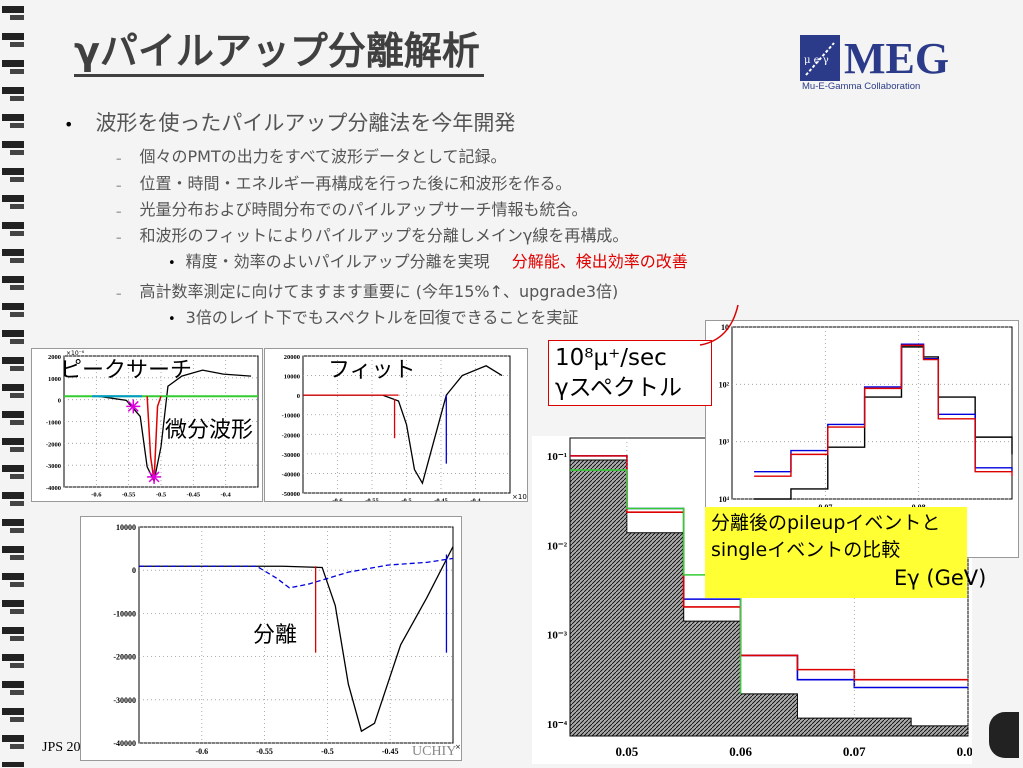 The height and width of the screenshot is (768, 1023). What do you see at coordinates (724, 384) in the screenshot?
I see `y-tick-label: 10²` at bounding box center [724, 384].